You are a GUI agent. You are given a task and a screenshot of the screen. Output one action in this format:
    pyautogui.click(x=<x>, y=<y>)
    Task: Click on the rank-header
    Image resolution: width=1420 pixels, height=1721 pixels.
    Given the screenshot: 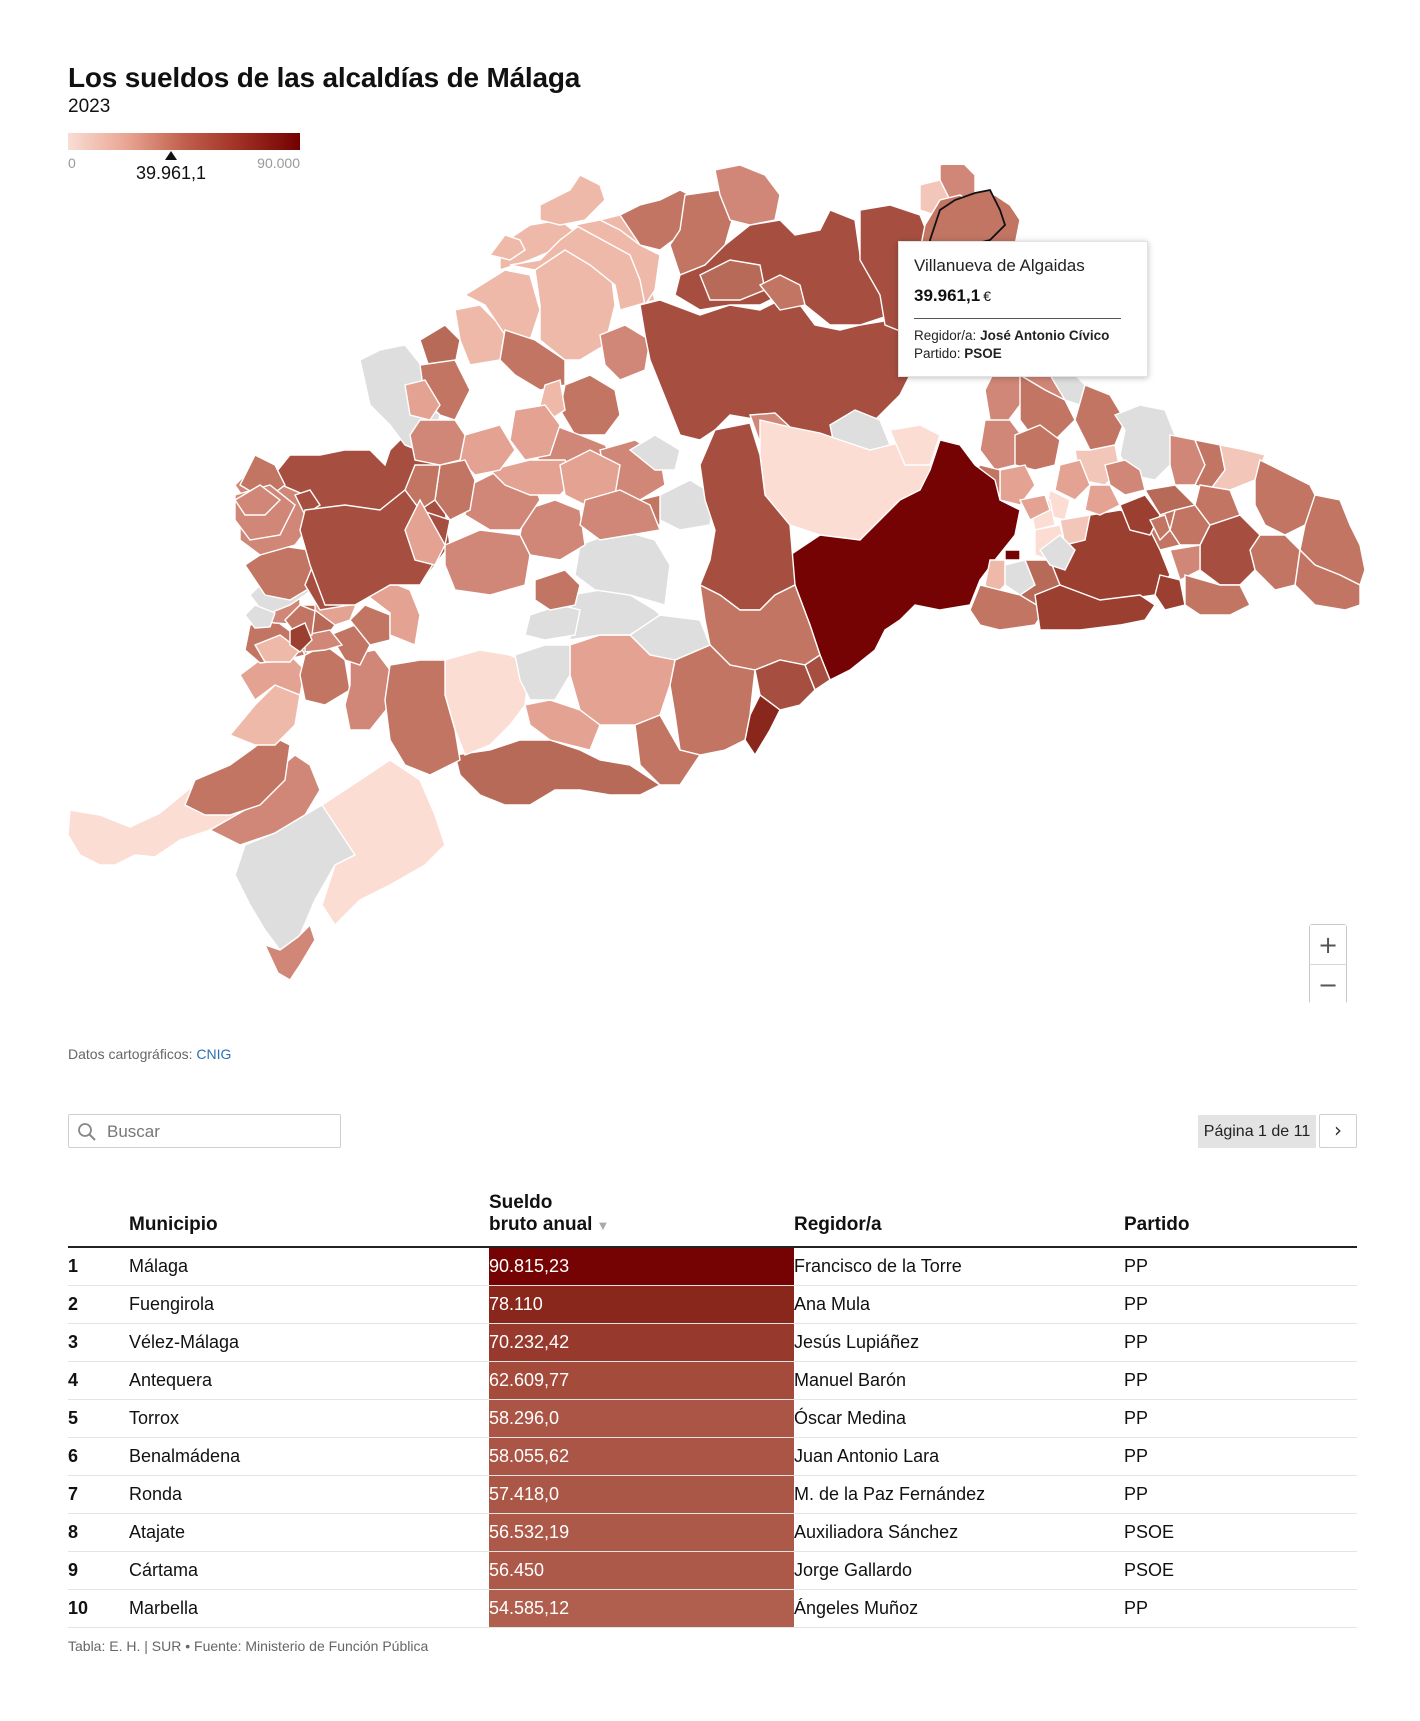 What is the action you would take?
    pyautogui.click(x=98, y=1208)
    